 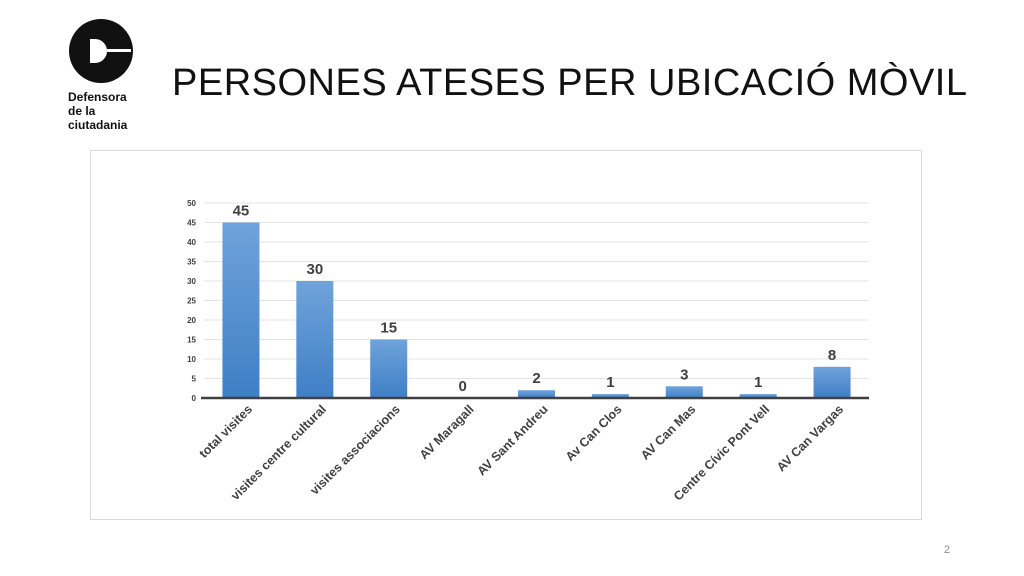 I want to click on y-tick-label: 0, so click(x=194, y=398).